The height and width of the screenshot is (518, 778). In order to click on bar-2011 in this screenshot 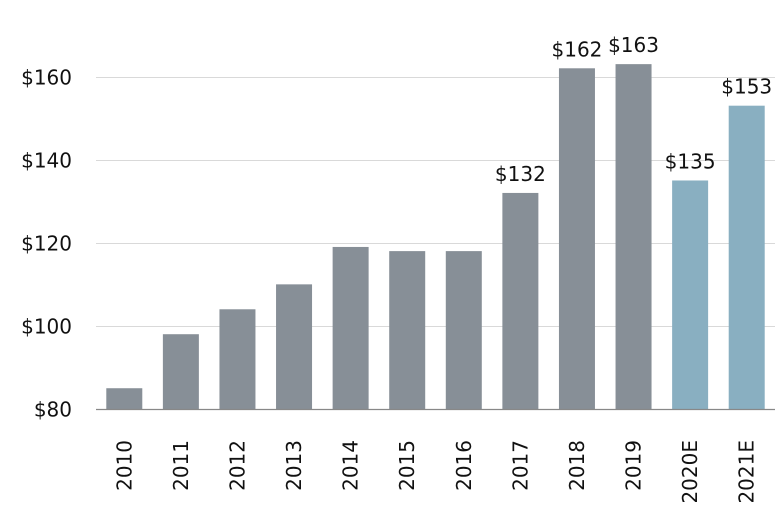, I will do `click(180, 371)`.